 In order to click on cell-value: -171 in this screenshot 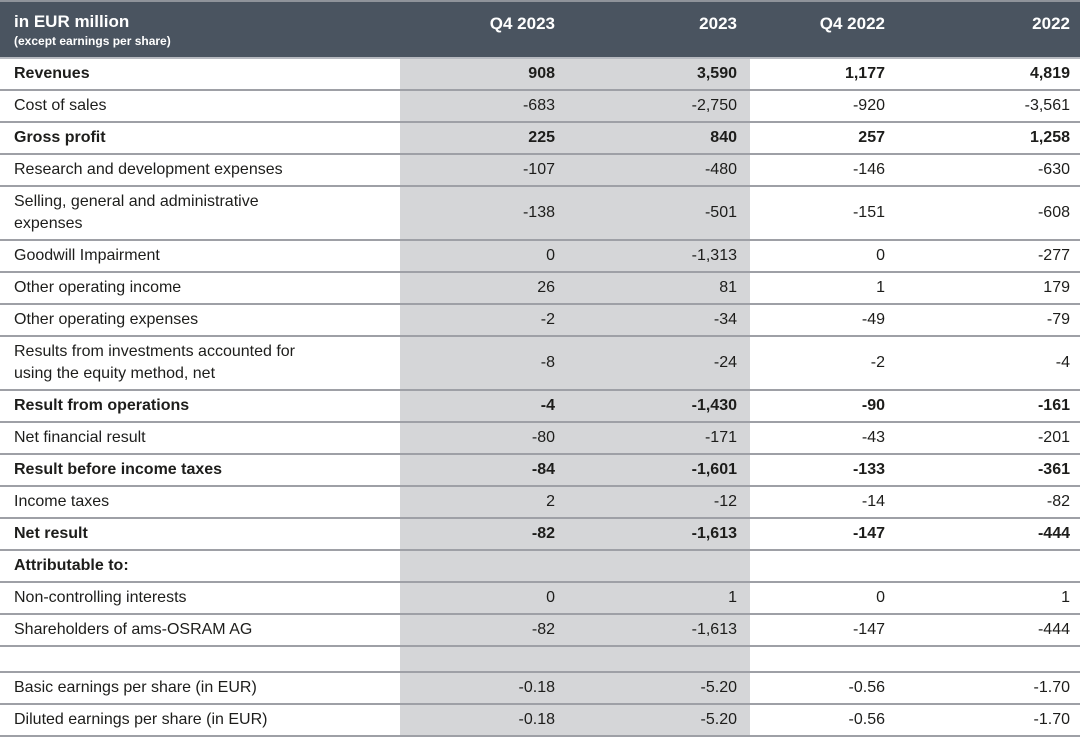, I will do `click(660, 438)`.